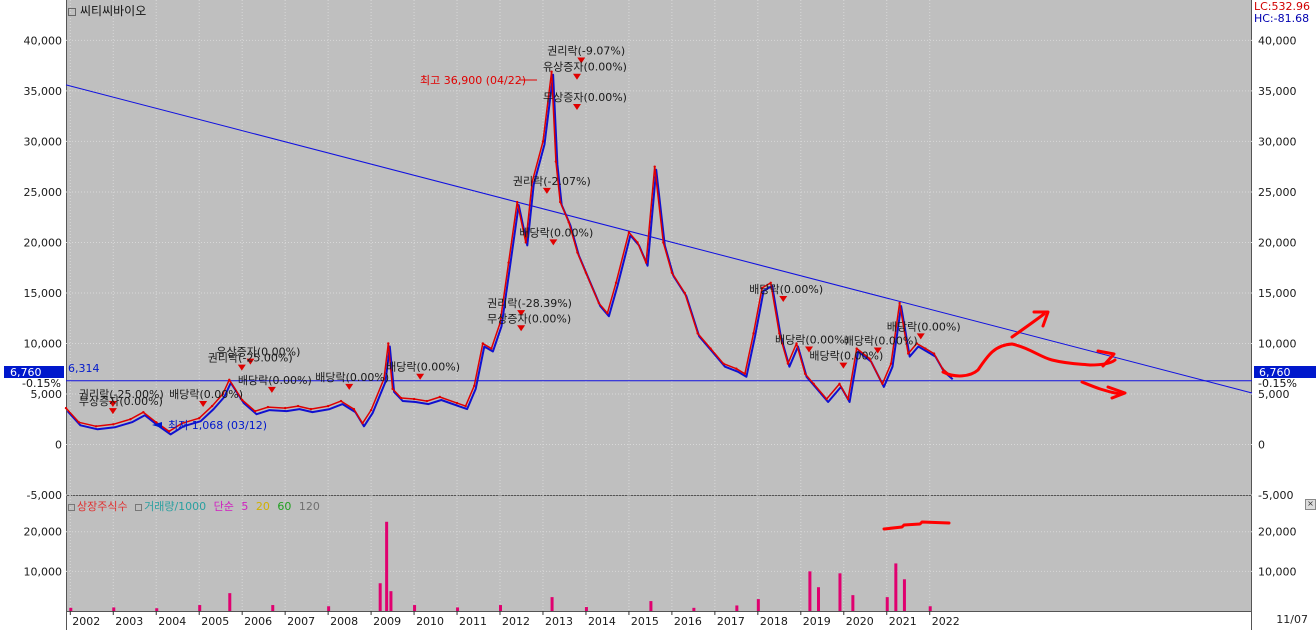  I want to click on corporate-action-label: 권리락(-9.07%), so click(586, 51).